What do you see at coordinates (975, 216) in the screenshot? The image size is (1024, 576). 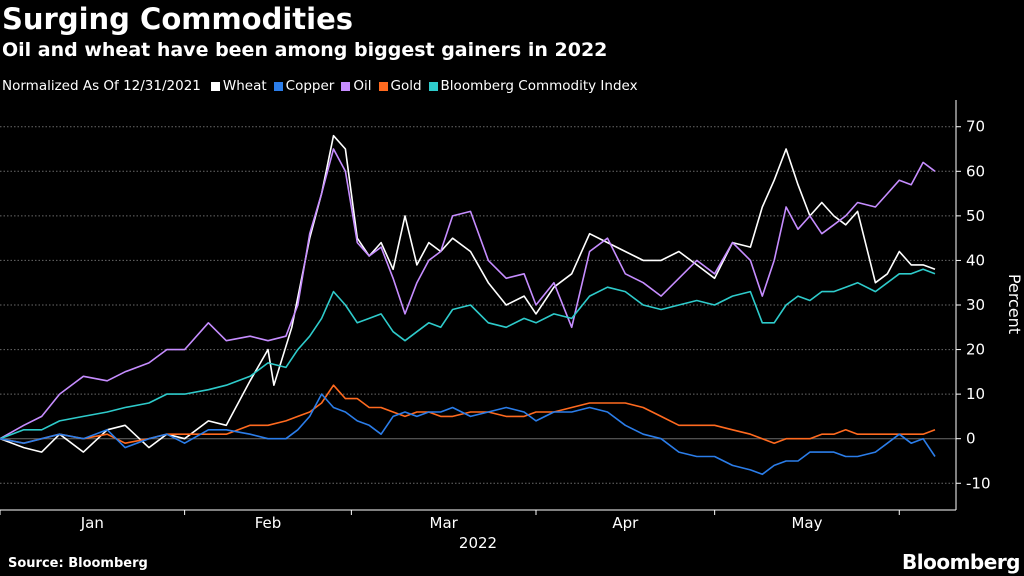 I see `y-tick-label: 50` at bounding box center [975, 216].